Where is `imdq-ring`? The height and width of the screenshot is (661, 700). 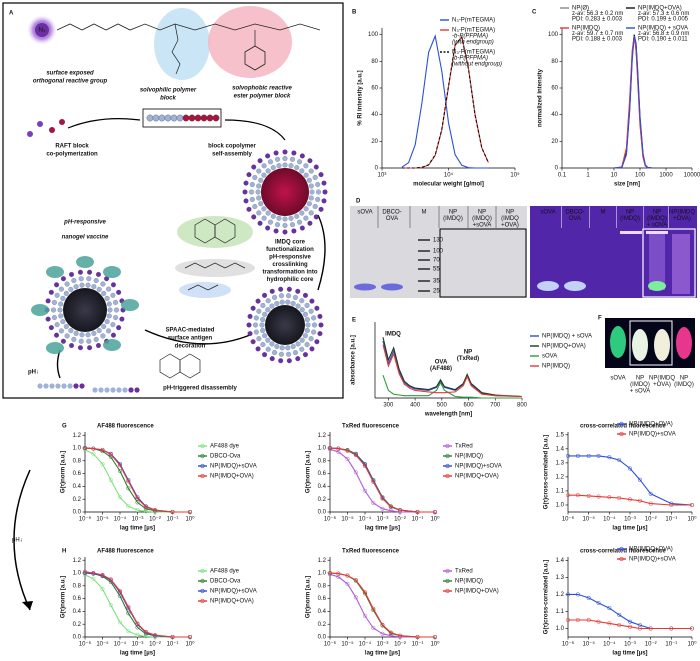
imdq-ring is located at coordinates (225, 231).